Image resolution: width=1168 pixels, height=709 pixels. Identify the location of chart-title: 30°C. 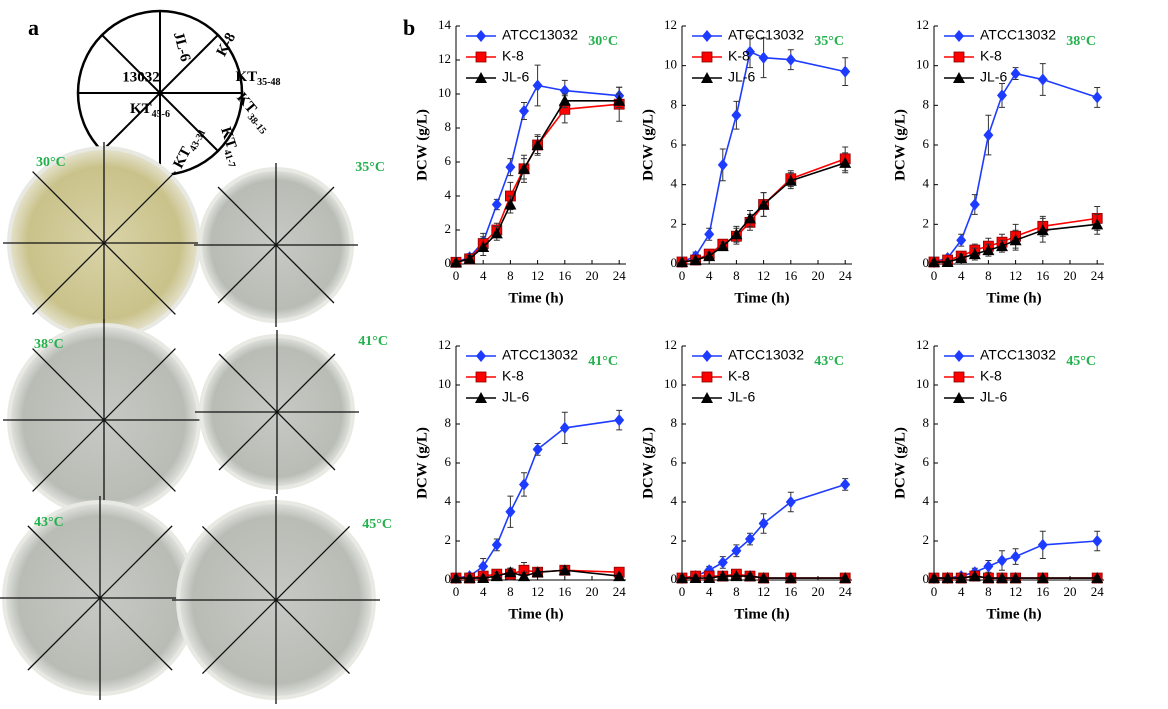
(603, 41).